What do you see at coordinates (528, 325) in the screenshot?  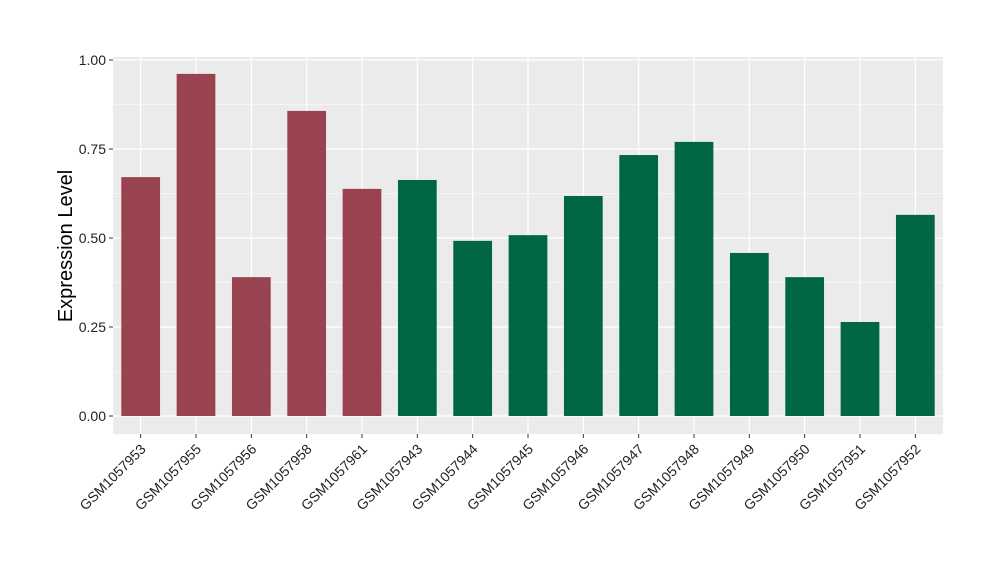 I see `bar-GSM1057945` at bounding box center [528, 325].